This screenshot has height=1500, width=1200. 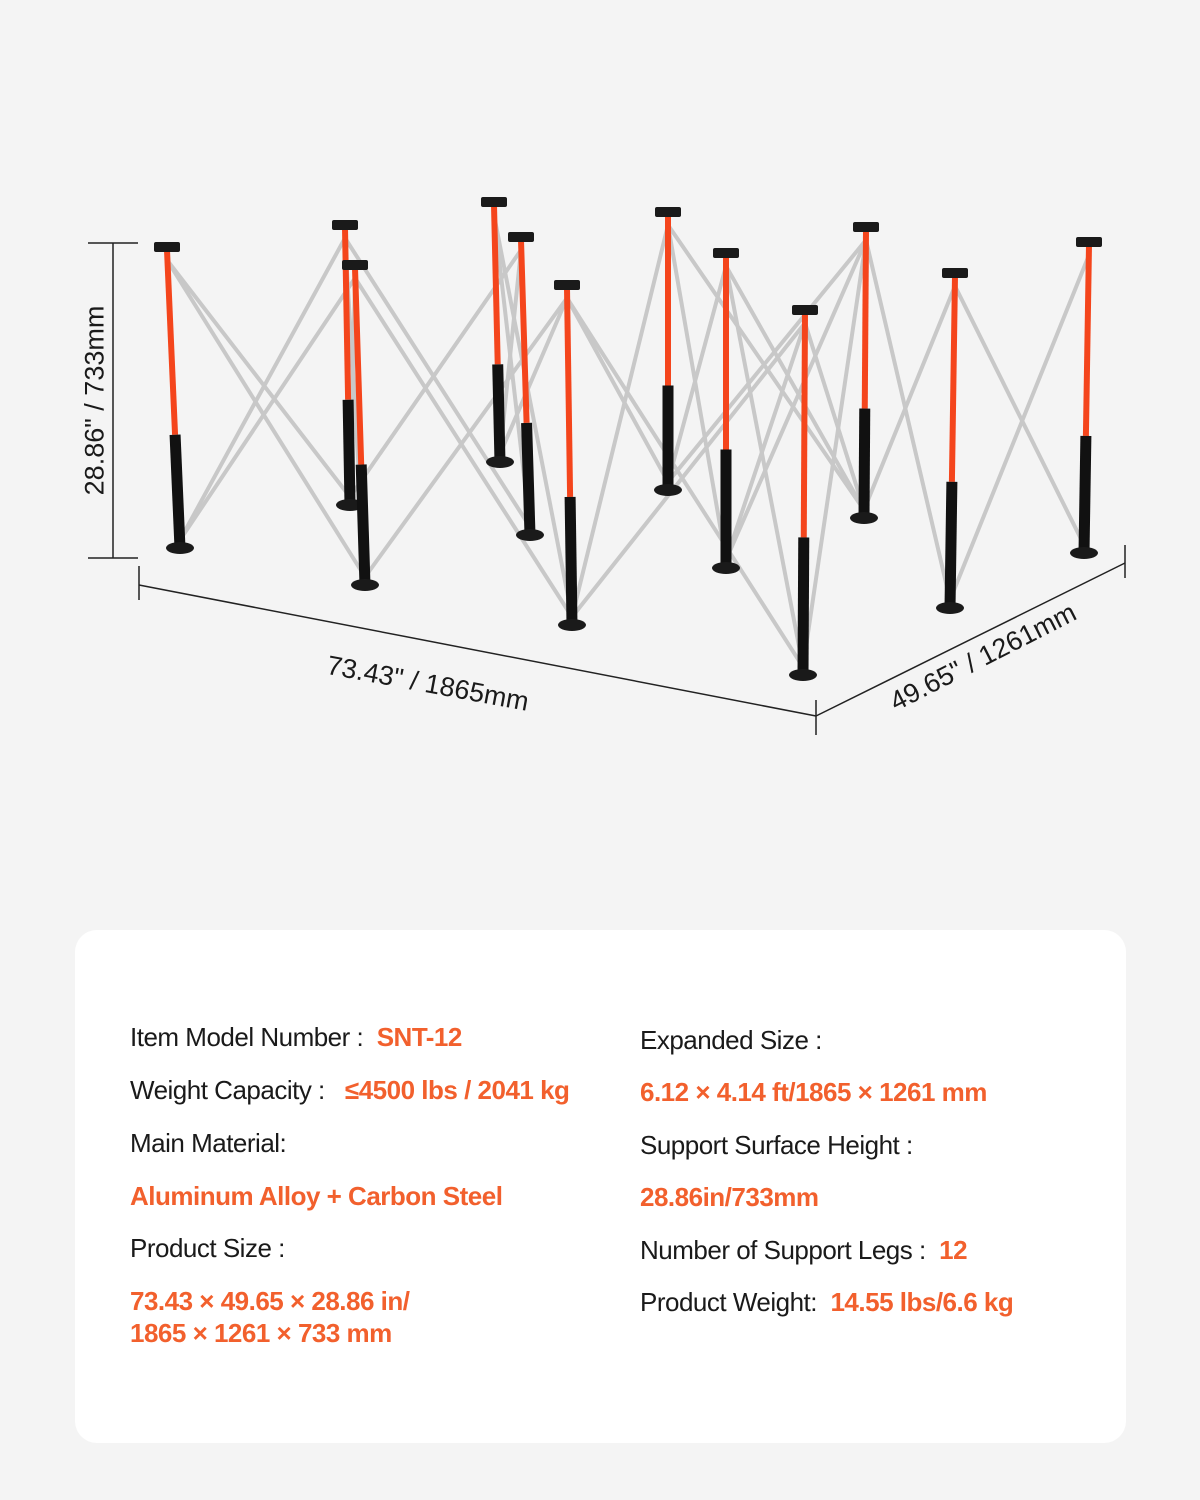 I want to click on spec-legs: Number of Support Legs : 12, so click(x=804, y=1250).